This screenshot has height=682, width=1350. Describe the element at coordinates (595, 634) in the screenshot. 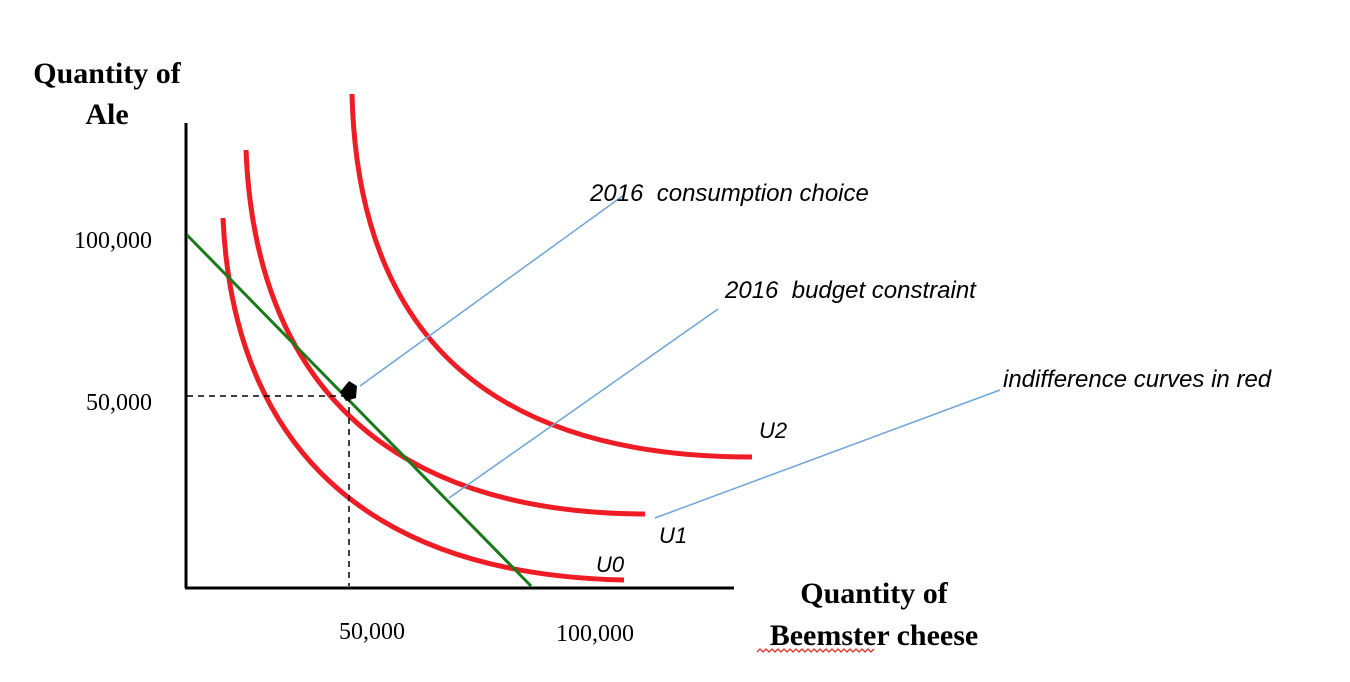

I see `x-tick-label: 100,000` at that location.